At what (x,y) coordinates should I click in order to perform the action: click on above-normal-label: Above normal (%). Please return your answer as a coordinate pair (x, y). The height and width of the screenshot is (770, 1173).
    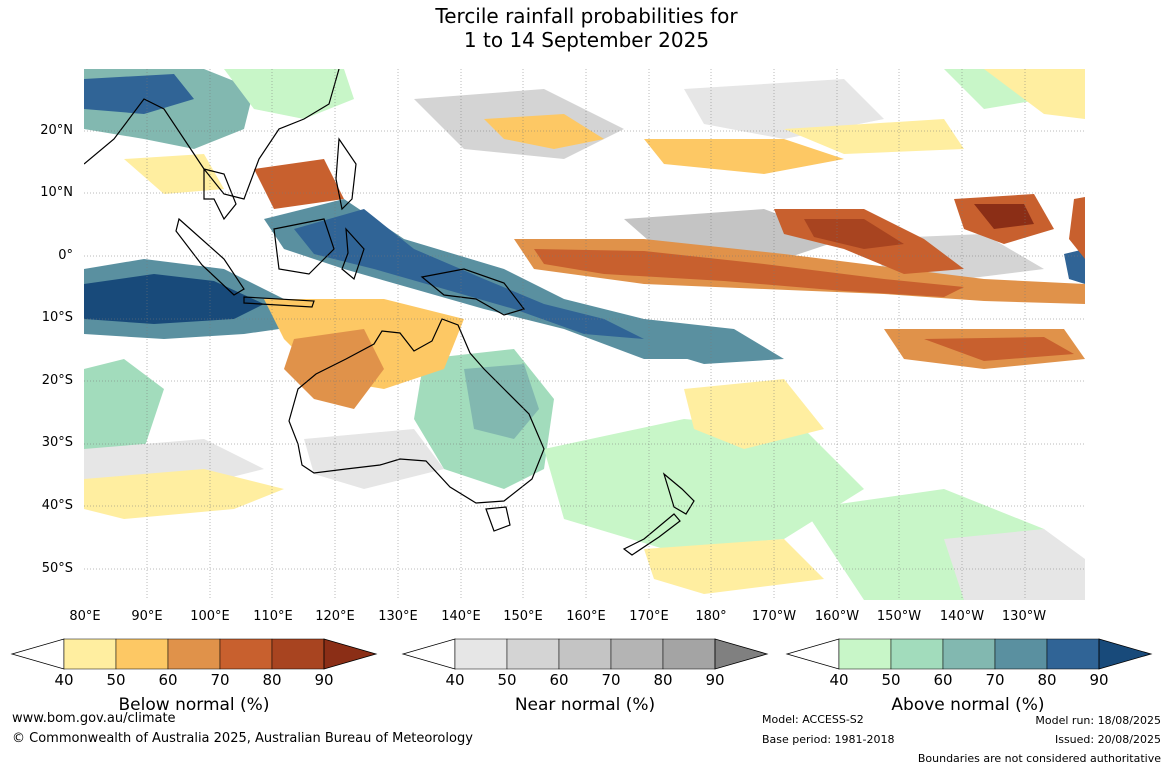
    Looking at the image, I should click on (968, 705).